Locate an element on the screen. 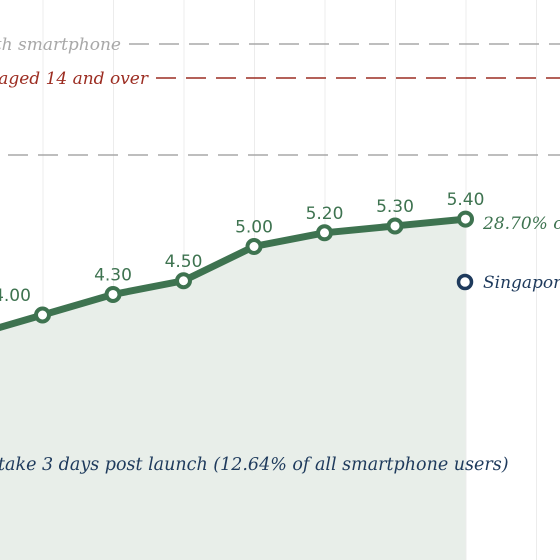 This screenshot has width=560, height=560. data-label: 4.50 is located at coordinates (184, 262).